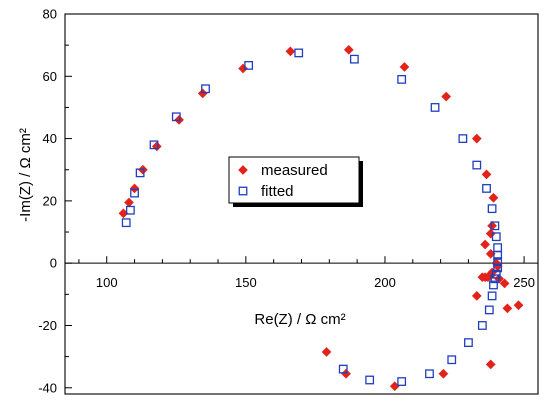  What do you see at coordinates (243, 191) in the screenshot?
I see `legend-marker-fitted` at bounding box center [243, 191].